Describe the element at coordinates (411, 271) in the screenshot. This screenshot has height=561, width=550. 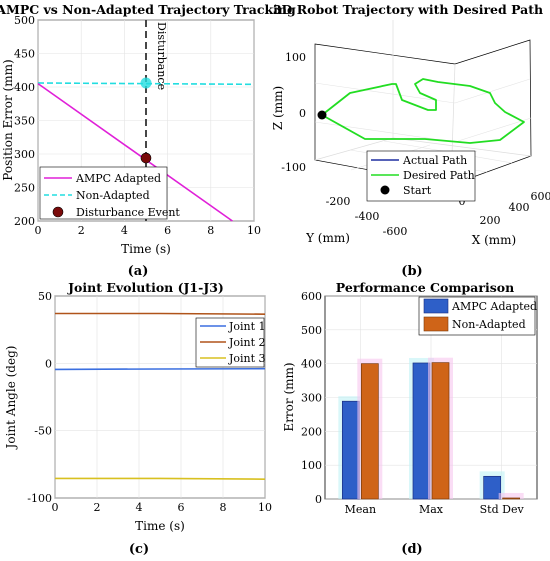
I see `panel-b-caption: (b)` at that location.